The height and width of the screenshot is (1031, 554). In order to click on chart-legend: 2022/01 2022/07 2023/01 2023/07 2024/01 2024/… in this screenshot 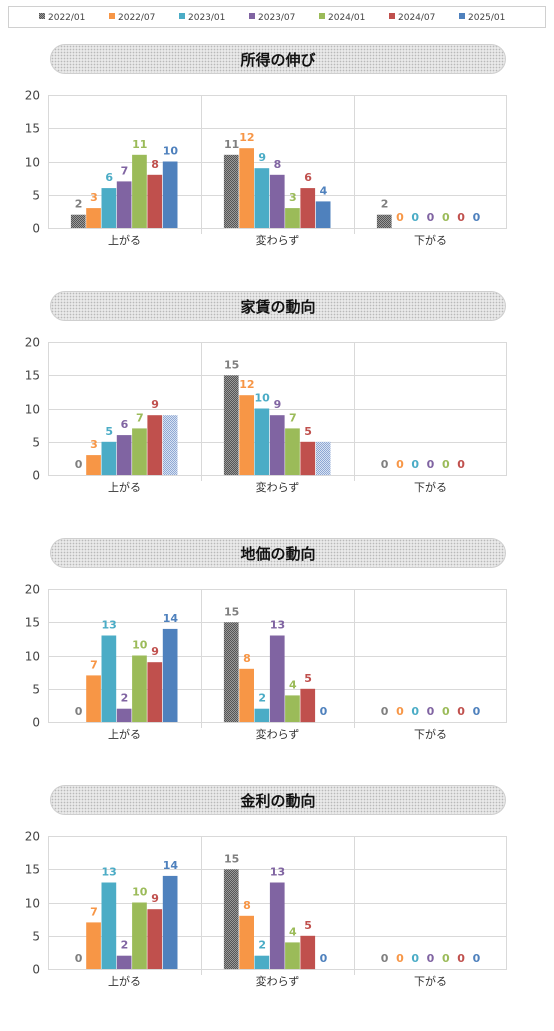, I will do `click(277, 17)`.